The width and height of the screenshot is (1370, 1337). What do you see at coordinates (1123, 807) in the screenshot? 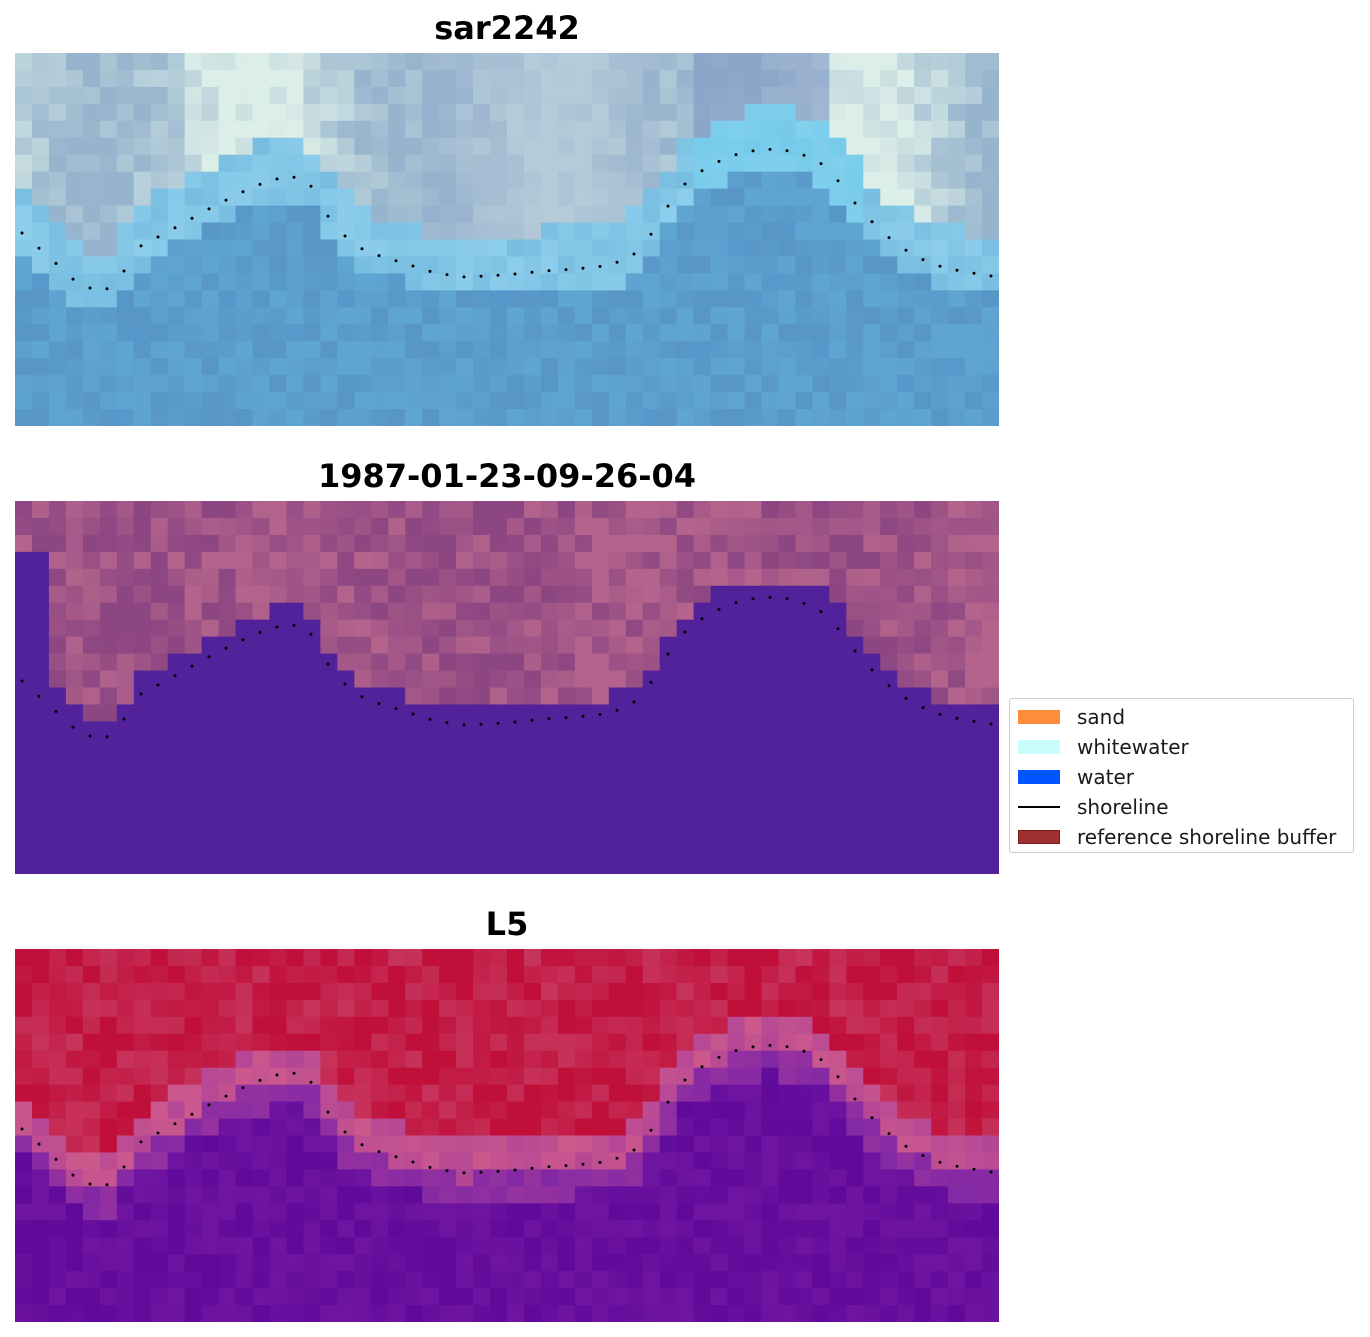
I see `legend-label-shoreline: shoreline` at bounding box center [1123, 807].